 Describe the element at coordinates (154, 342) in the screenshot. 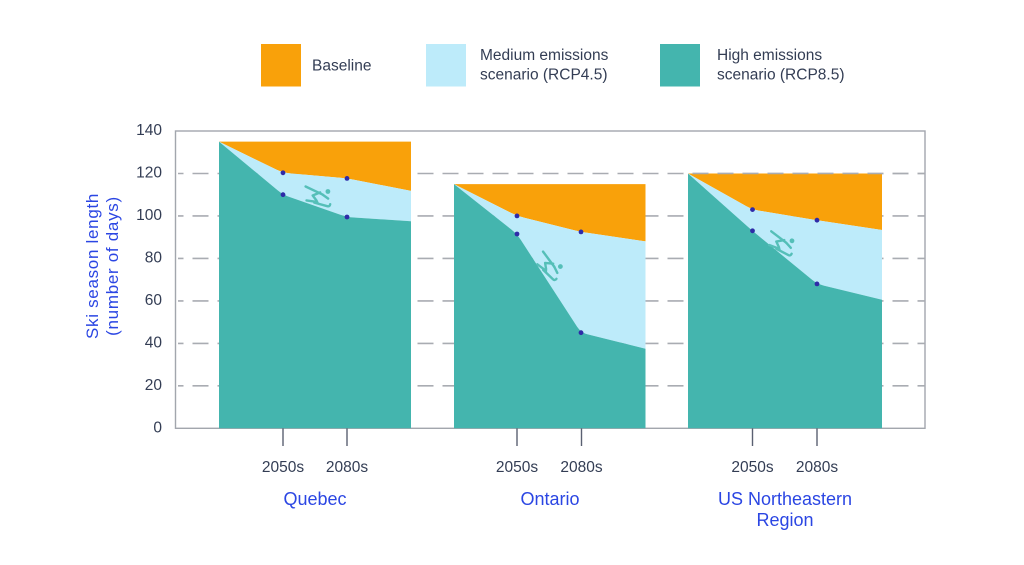

I see `svg-text: 40` at that location.